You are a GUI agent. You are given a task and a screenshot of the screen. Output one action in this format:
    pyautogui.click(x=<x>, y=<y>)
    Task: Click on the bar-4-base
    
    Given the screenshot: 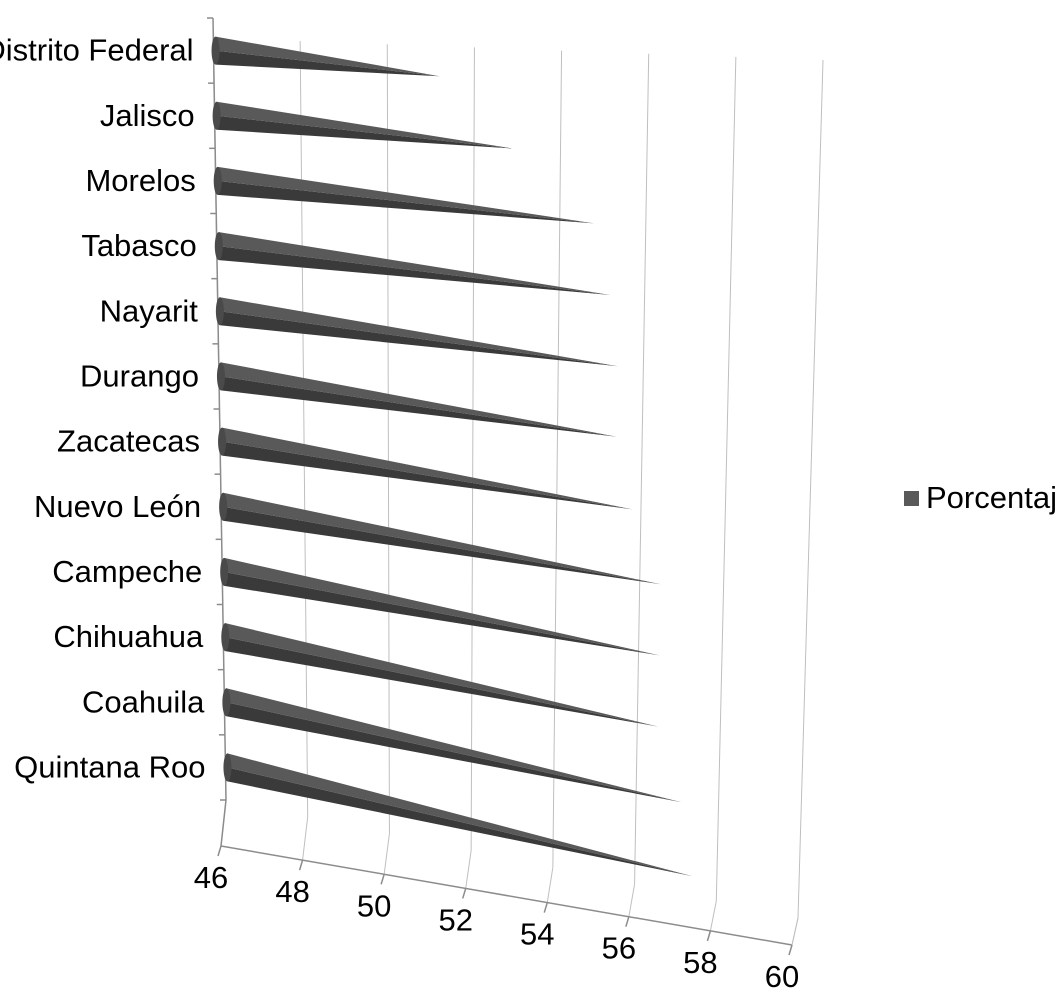 What is the action you would take?
    pyautogui.click(x=219, y=311)
    